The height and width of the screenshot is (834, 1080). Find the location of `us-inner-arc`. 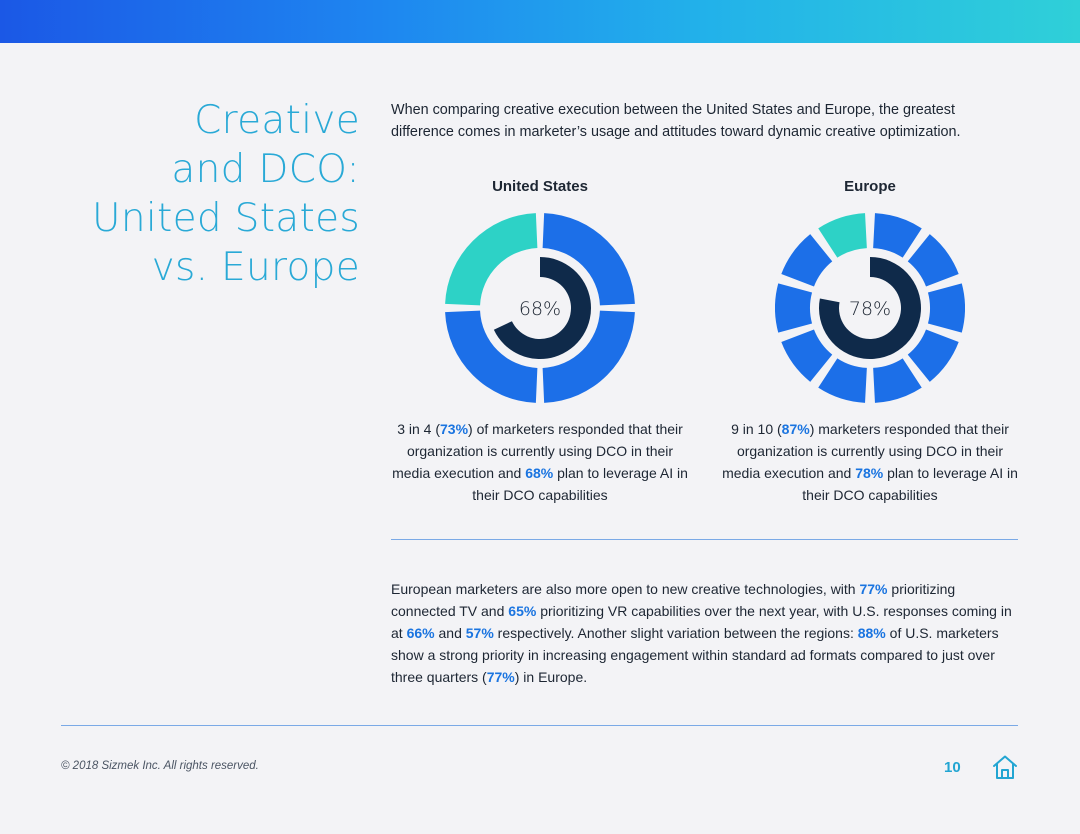

us-inner-arc is located at coordinates (542, 308).